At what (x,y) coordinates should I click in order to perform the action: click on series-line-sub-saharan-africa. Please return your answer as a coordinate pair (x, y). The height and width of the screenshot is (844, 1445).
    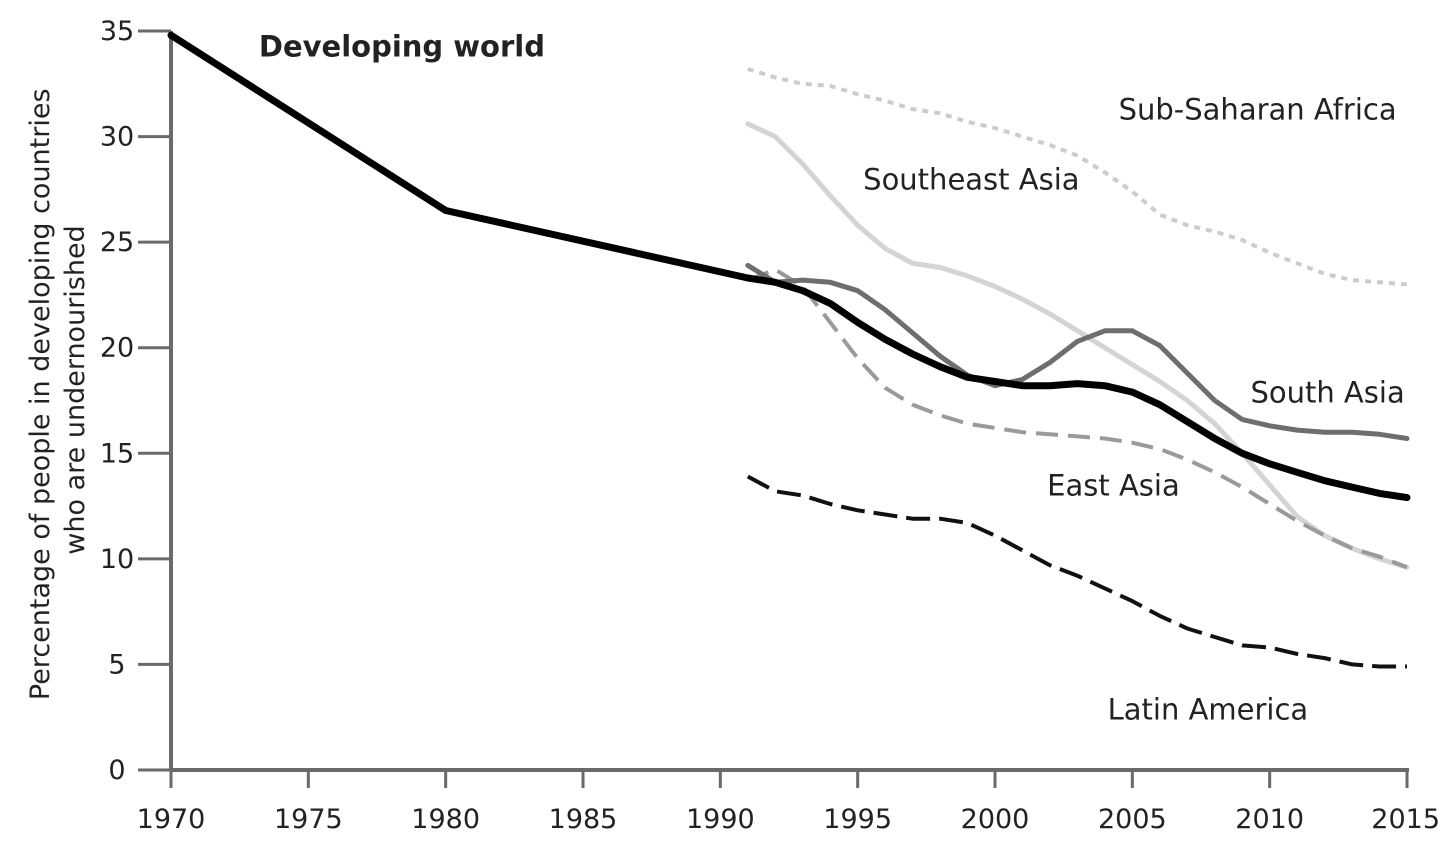
    Looking at the image, I should click on (1077, 177).